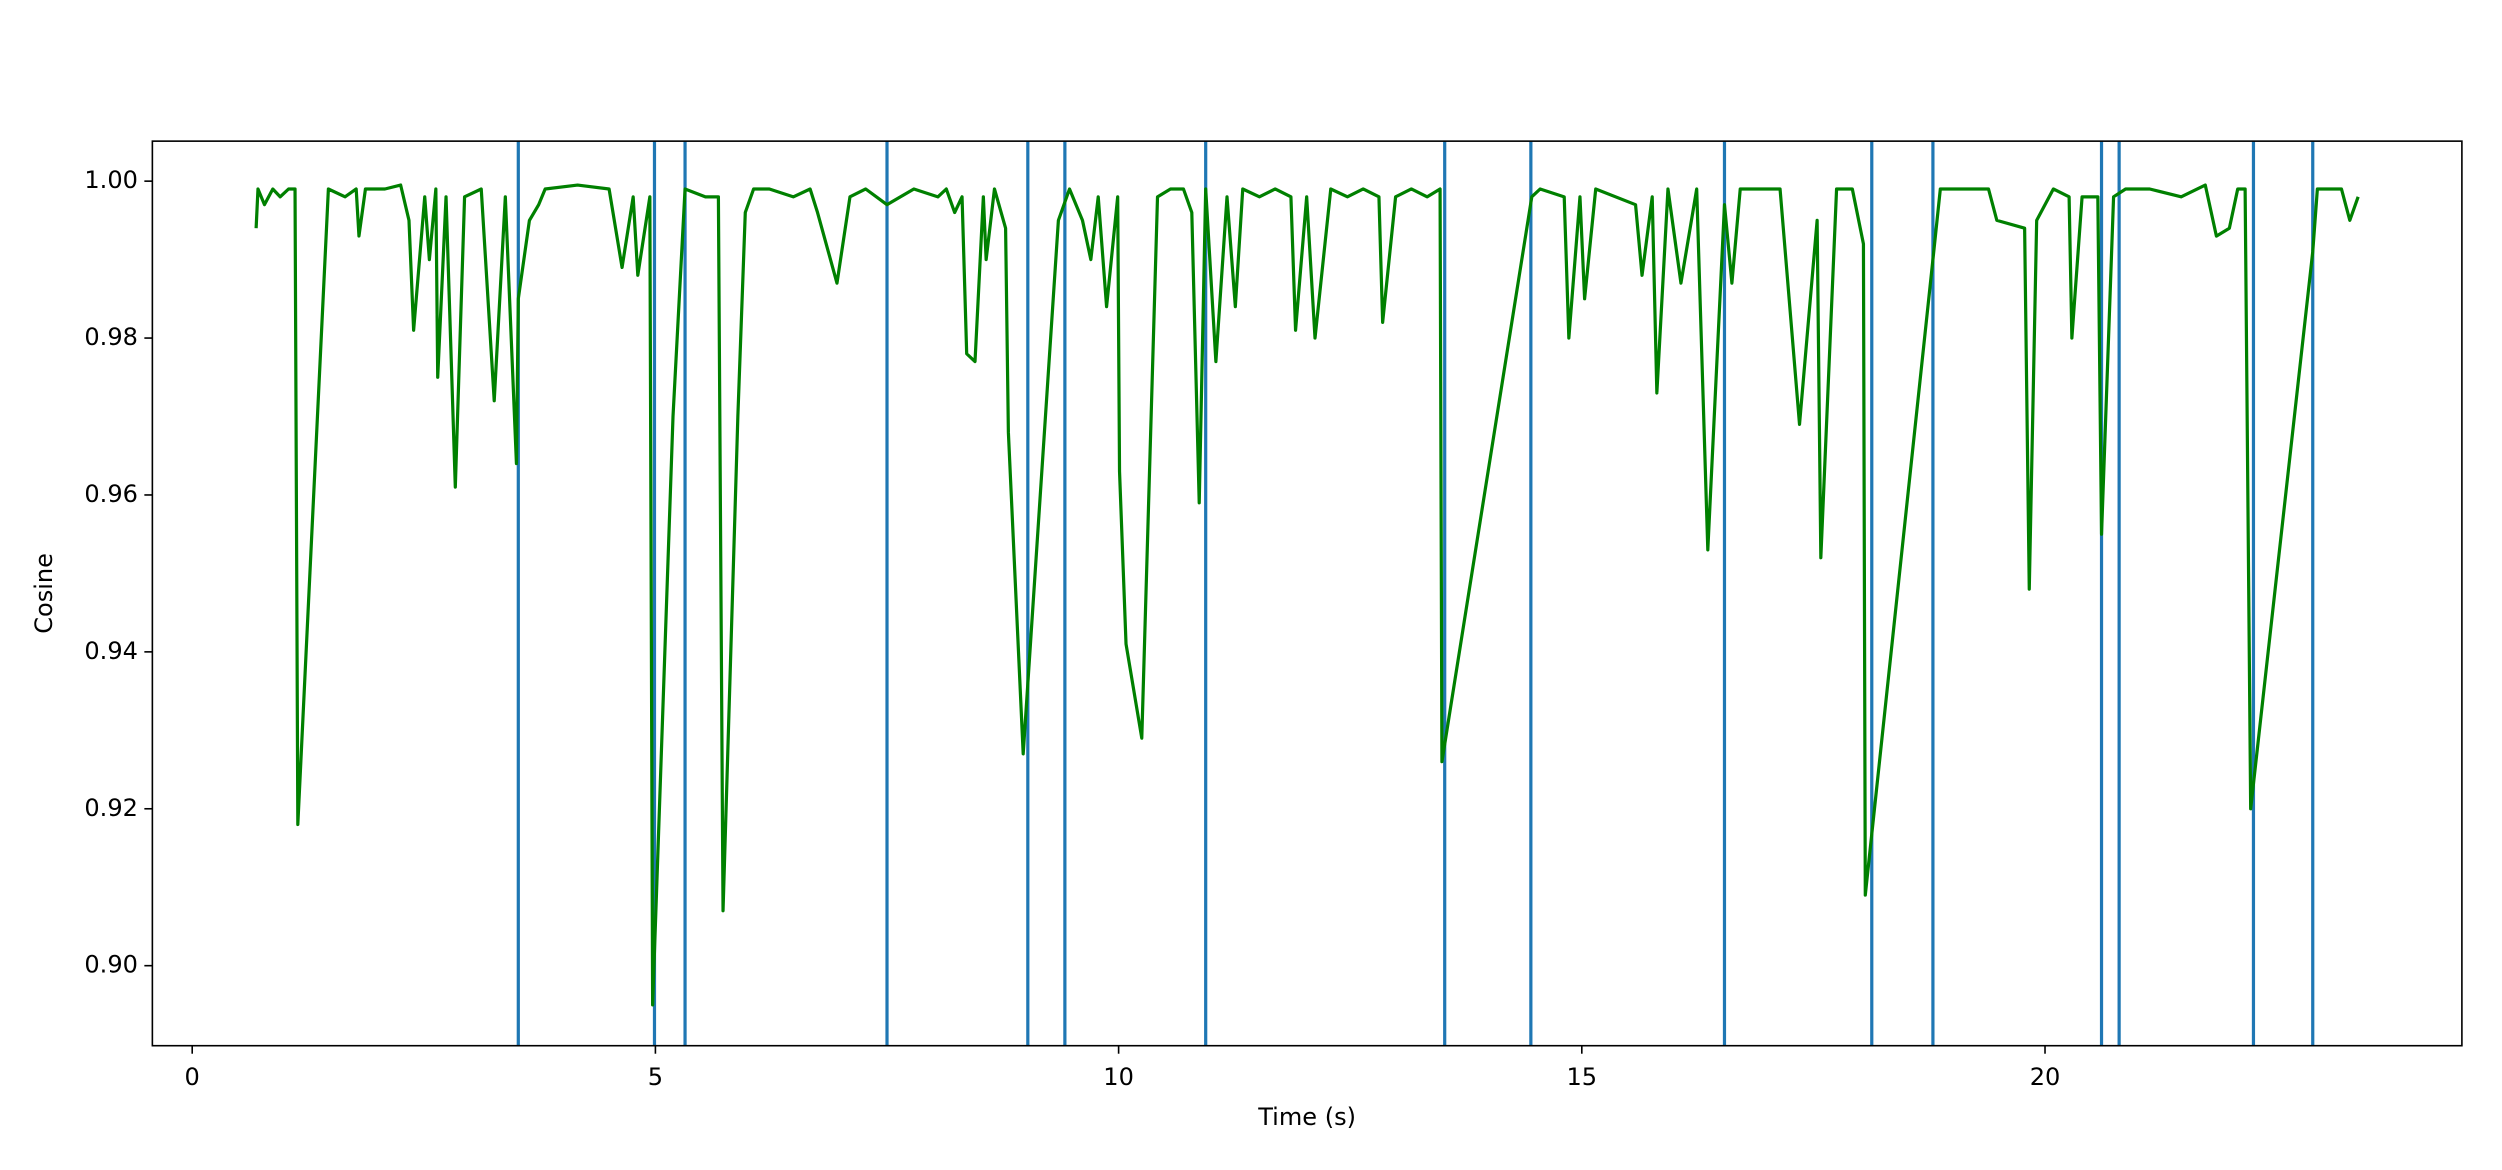  Describe the element at coordinates (1118, 1077) in the screenshot. I see `x-tick-label: 10` at that location.